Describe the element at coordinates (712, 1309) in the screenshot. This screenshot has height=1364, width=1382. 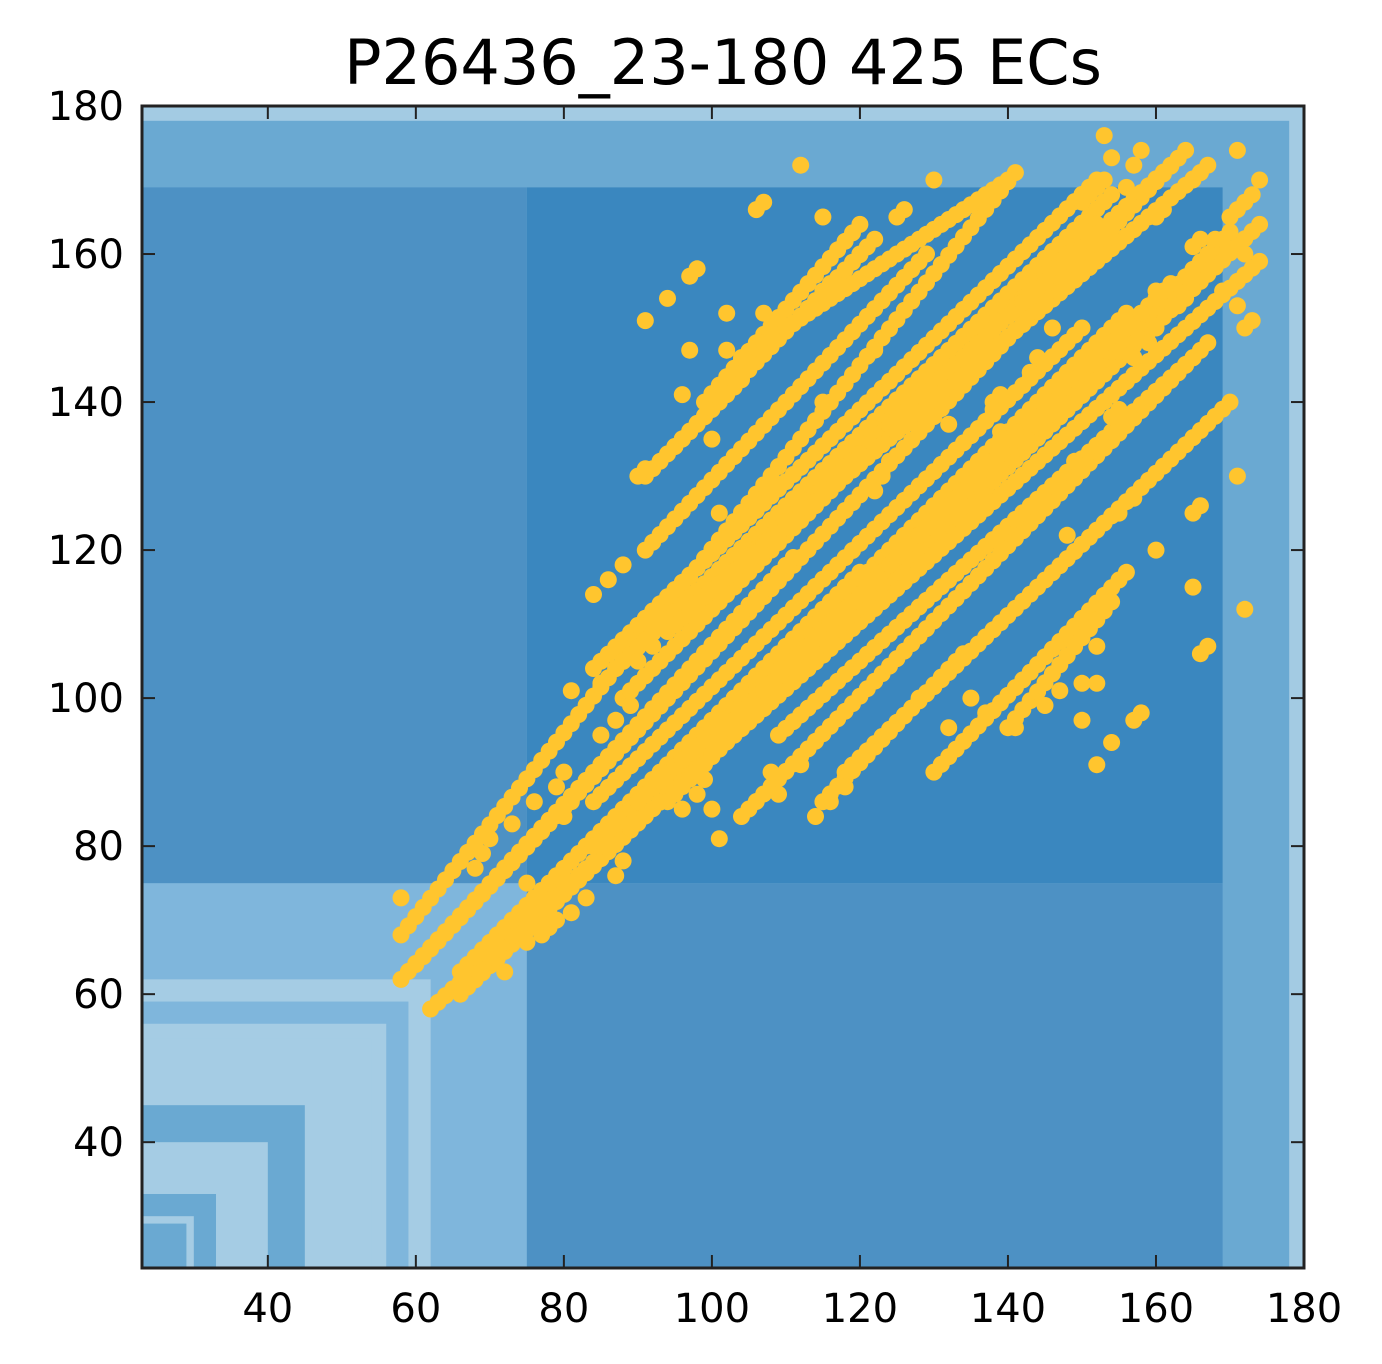
I see `x-tick-label: 100` at that location.